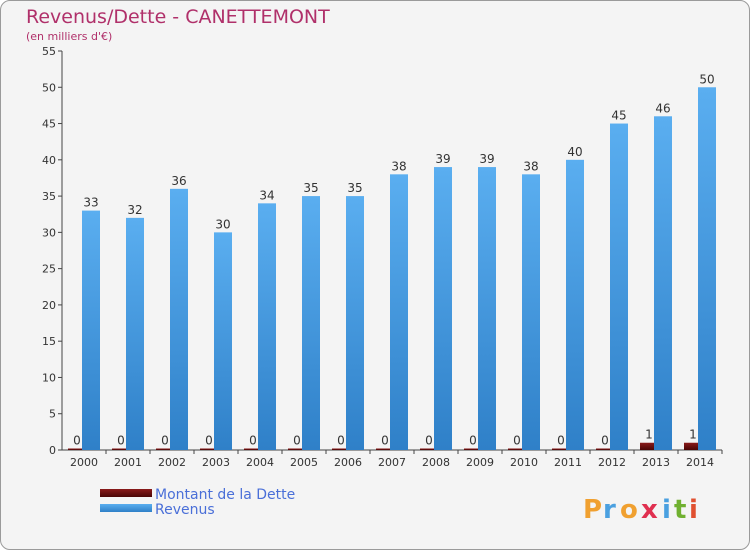  What do you see at coordinates (49, 377) in the screenshot?
I see `y-tick-label: 10` at bounding box center [49, 377].